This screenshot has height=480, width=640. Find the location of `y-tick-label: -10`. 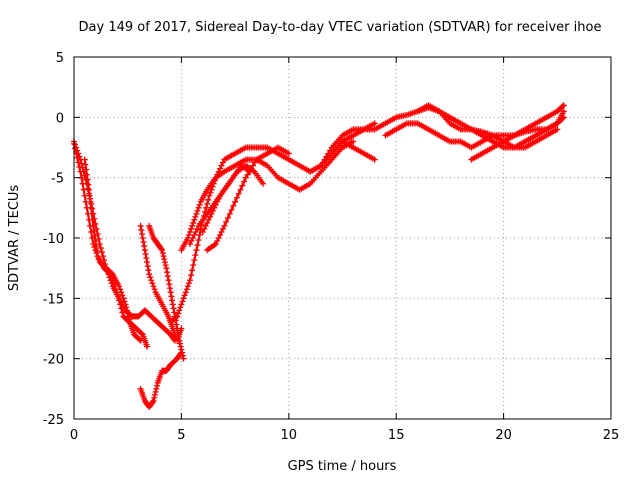

y-tick-label: -10 is located at coordinates (53, 239).